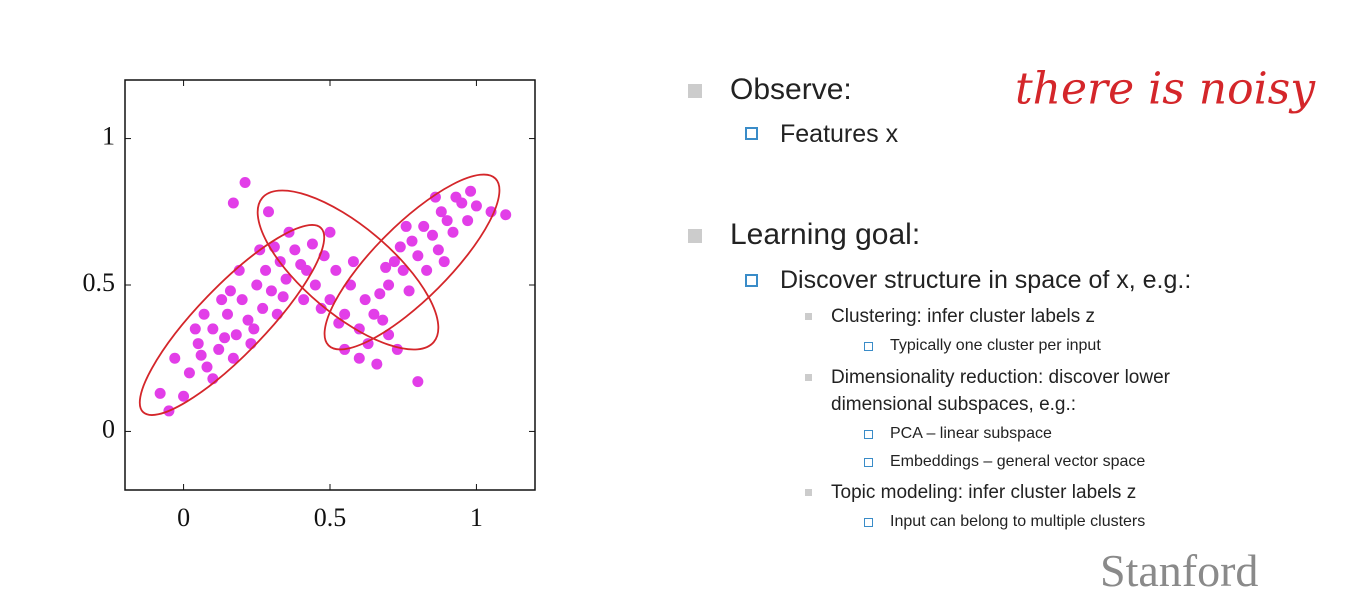 The height and width of the screenshot is (596, 1346). I want to click on x-tick-label: 1, so click(476, 517).